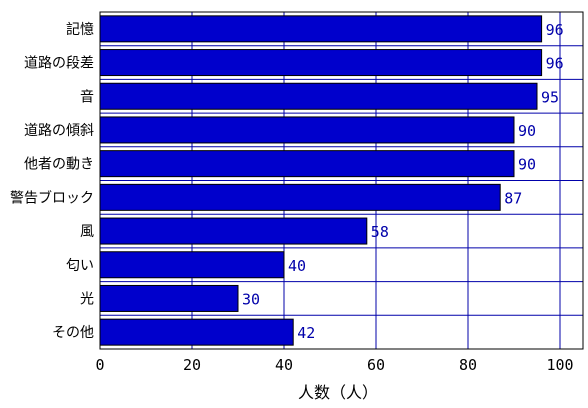  What do you see at coordinates (52, 197) in the screenshot?
I see `category-label: 警告ブロック` at bounding box center [52, 197].